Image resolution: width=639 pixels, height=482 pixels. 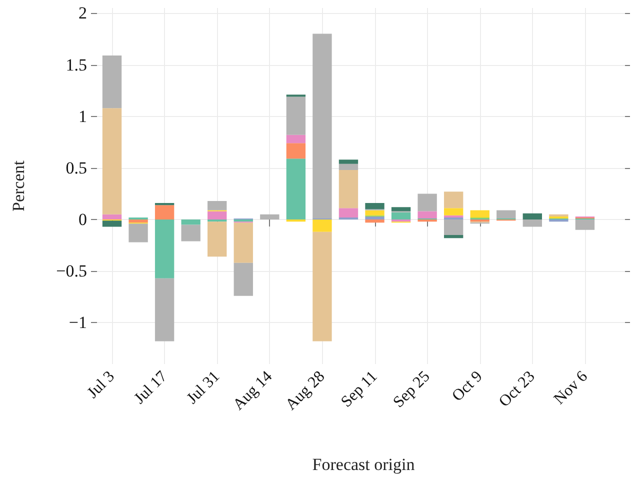 I want to click on x-tick-label: Sep 11, so click(x=359, y=389).